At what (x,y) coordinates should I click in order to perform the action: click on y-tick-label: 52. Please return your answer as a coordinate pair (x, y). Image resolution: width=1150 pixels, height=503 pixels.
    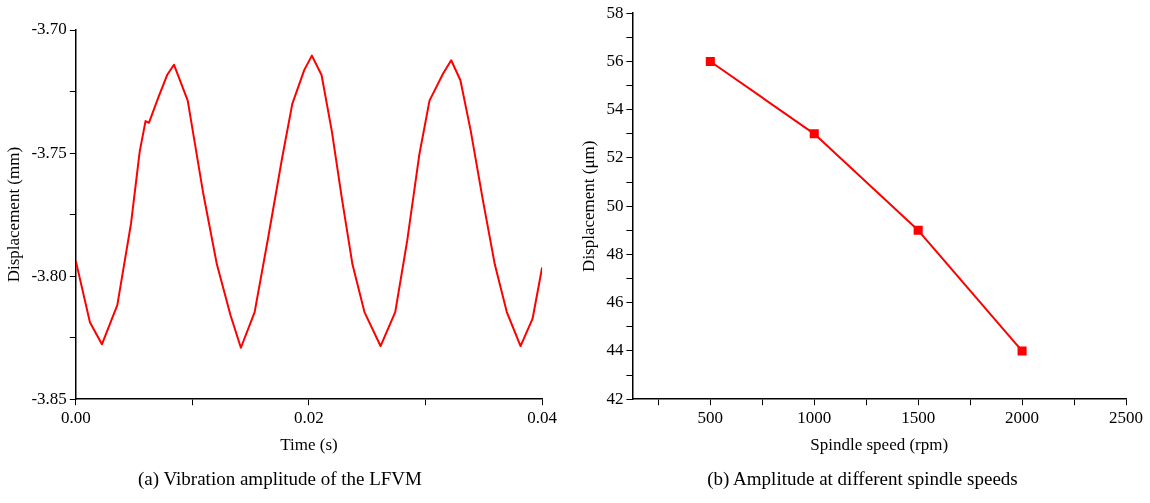
    Looking at the image, I should click on (615, 157).